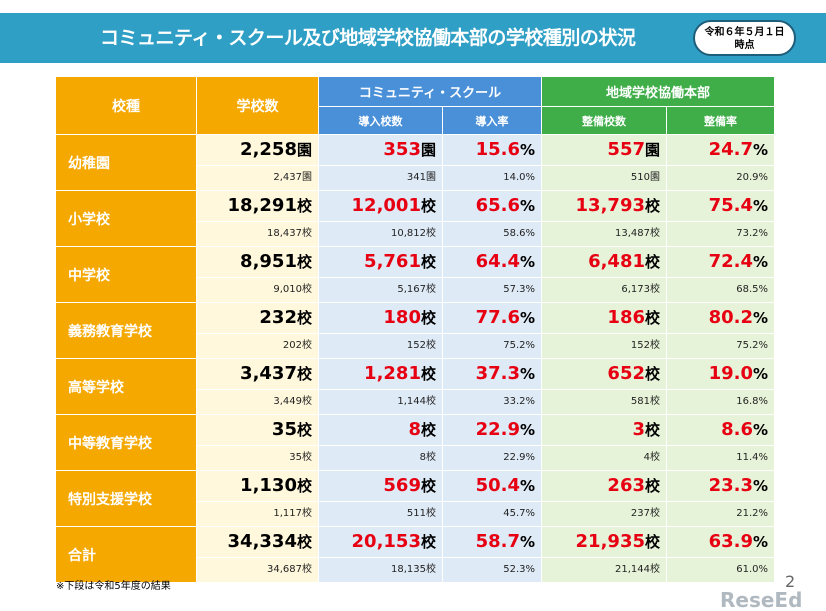 The image size is (826, 611). I want to click on hq-rate: 8.6%, so click(721, 430).